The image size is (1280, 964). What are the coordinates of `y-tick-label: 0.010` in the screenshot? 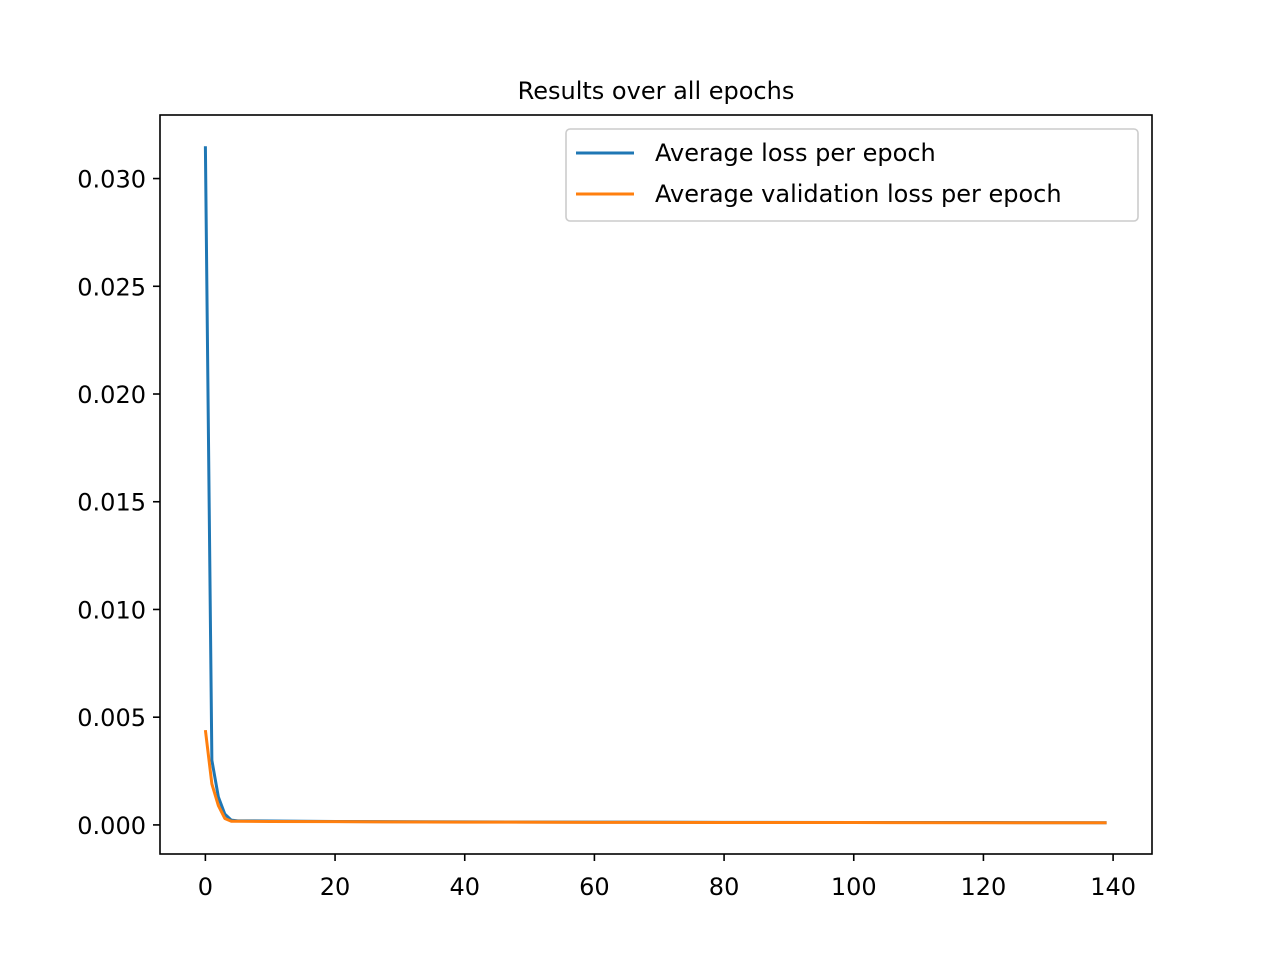 It's located at (111, 610).